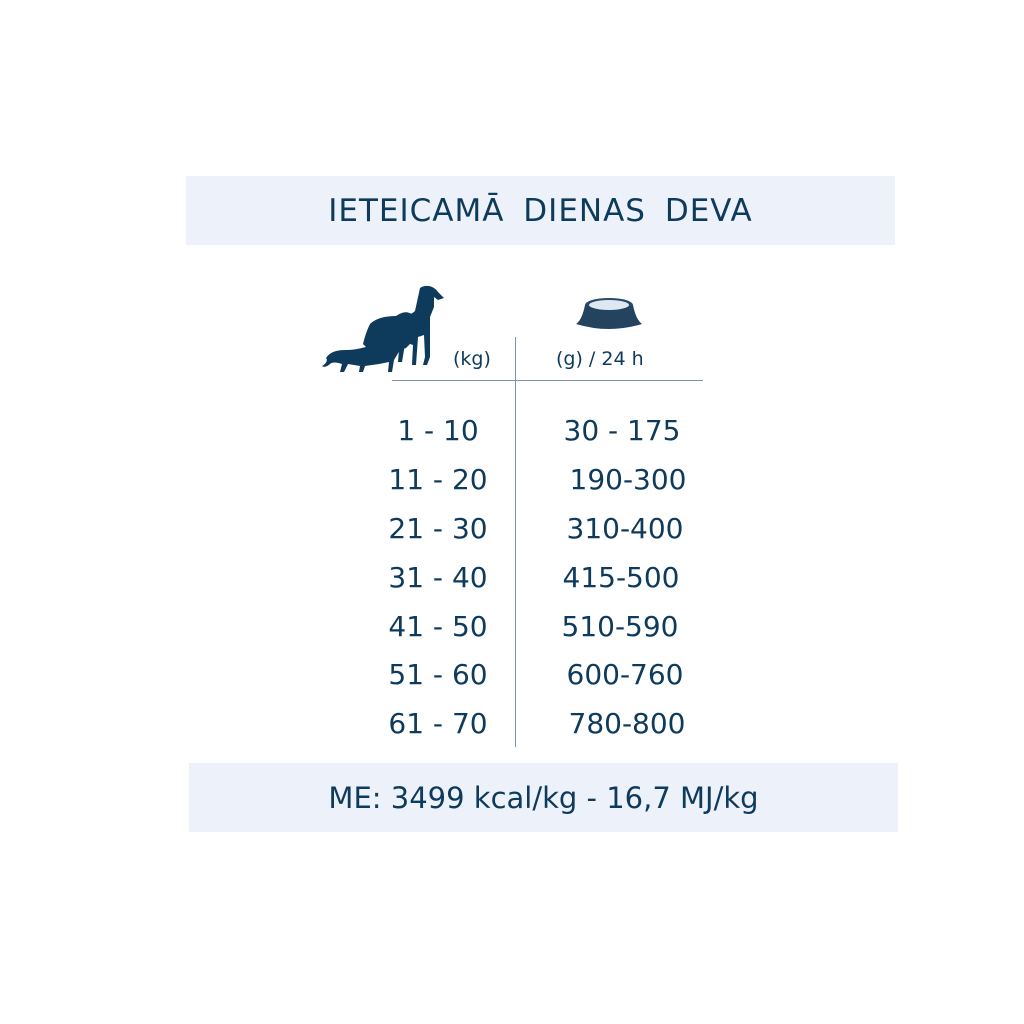  I want to click on dogs-icon, so click(383, 328).